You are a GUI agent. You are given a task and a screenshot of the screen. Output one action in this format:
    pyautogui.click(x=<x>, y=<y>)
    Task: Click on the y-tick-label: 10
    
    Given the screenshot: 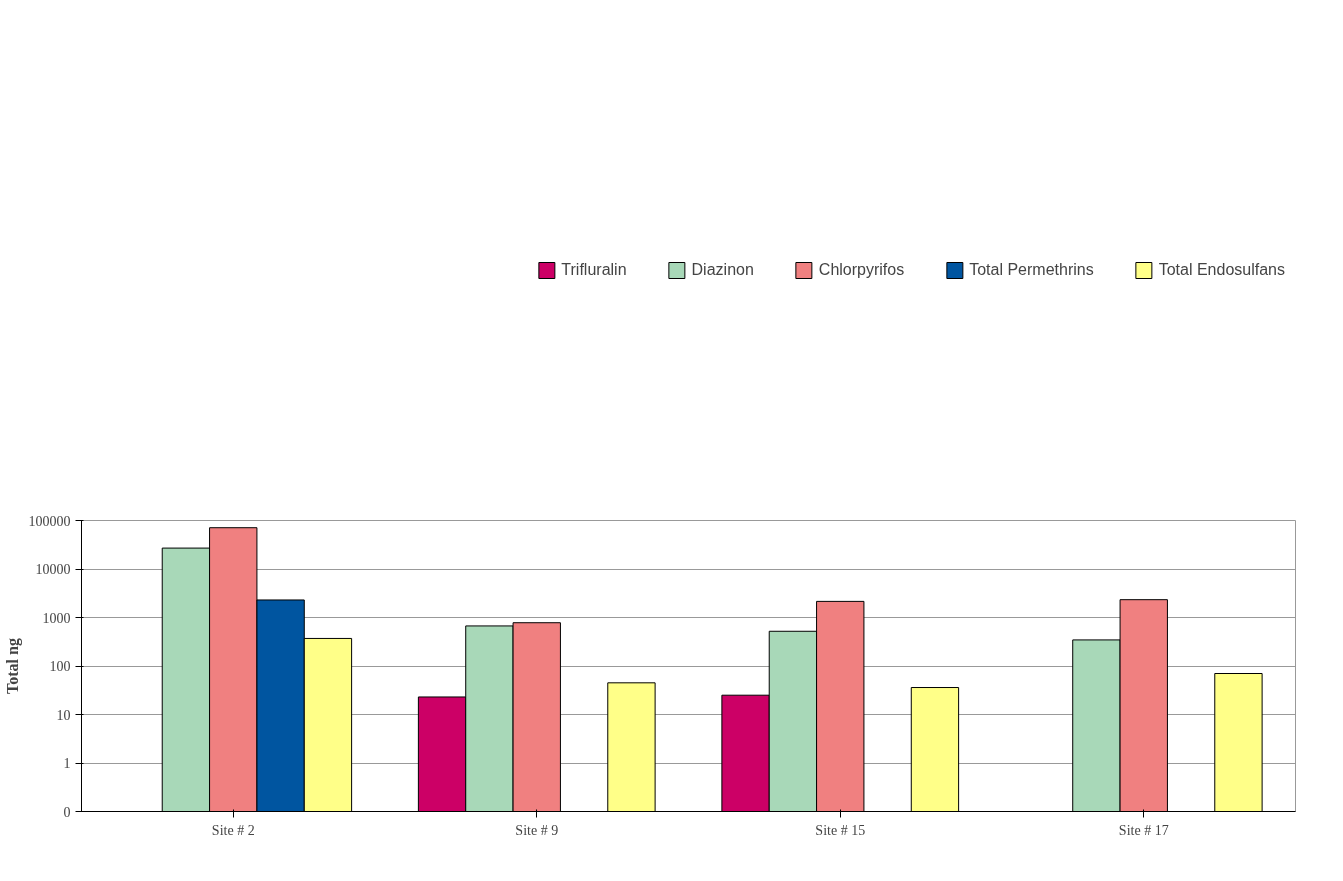 What is the action you would take?
    pyautogui.click(x=63, y=715)
    